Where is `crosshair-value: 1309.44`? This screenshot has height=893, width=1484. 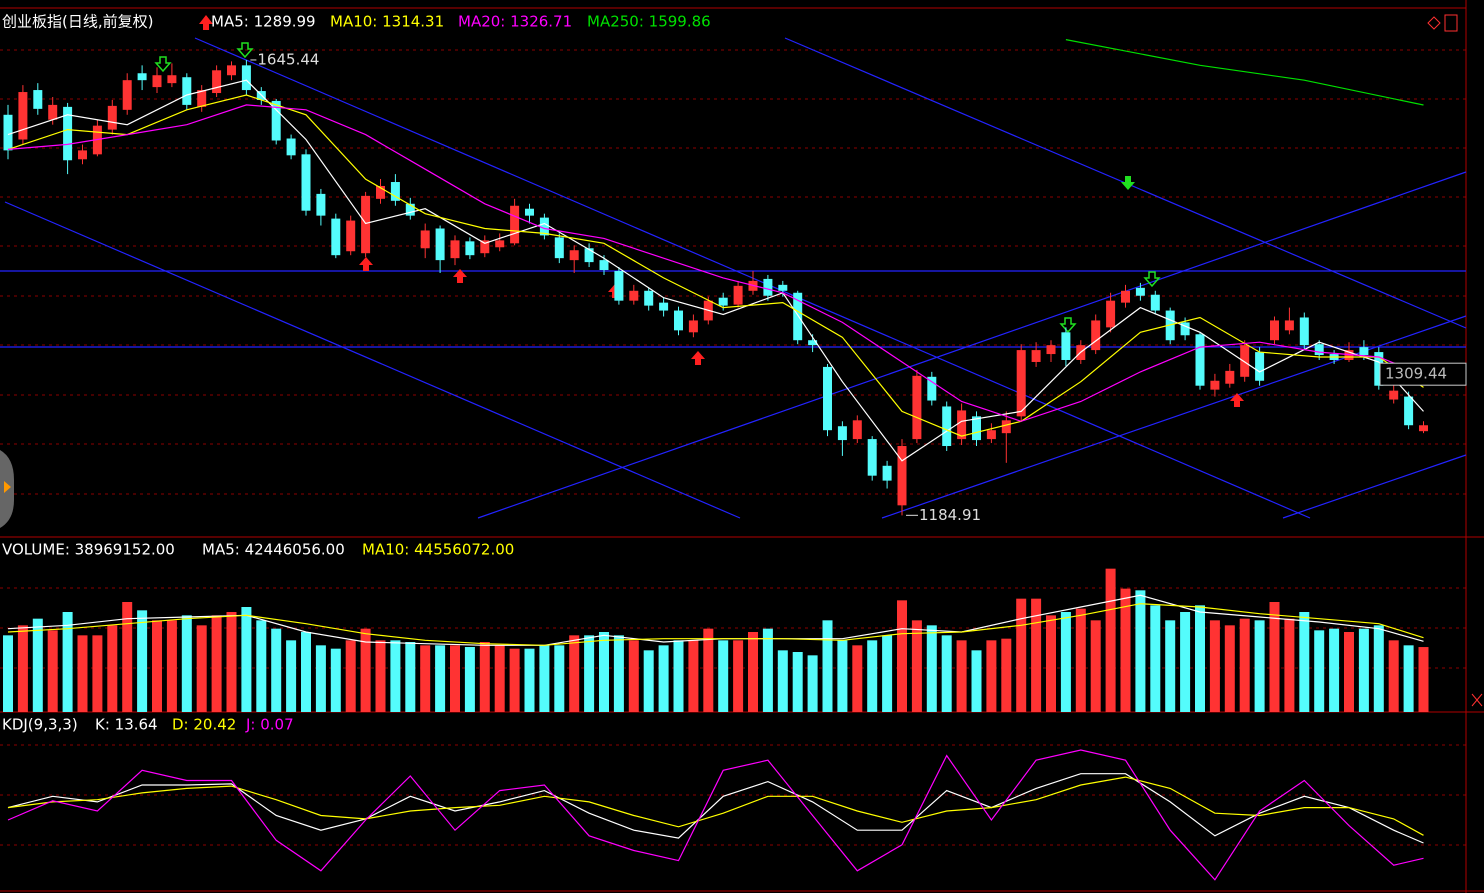
crosshair-value: 1309.44 is located at coordinates (1416, 374).